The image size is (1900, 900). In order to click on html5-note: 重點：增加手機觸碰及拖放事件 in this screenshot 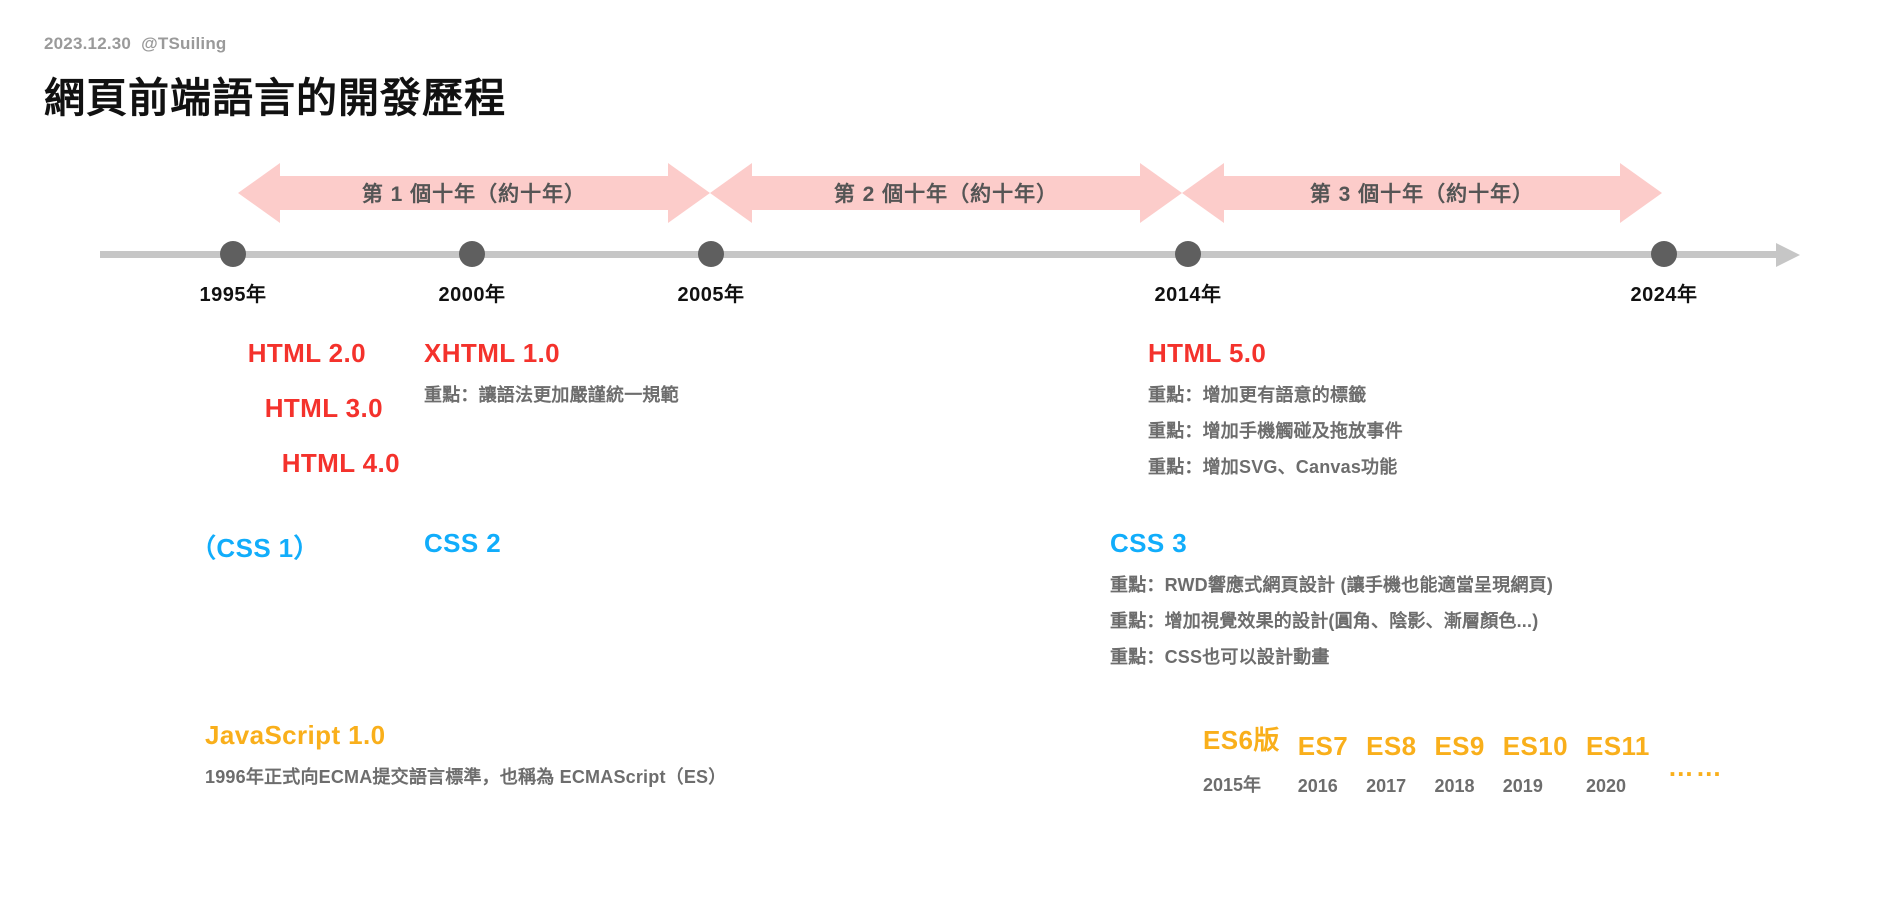, I will do `click(1275, 431)`.